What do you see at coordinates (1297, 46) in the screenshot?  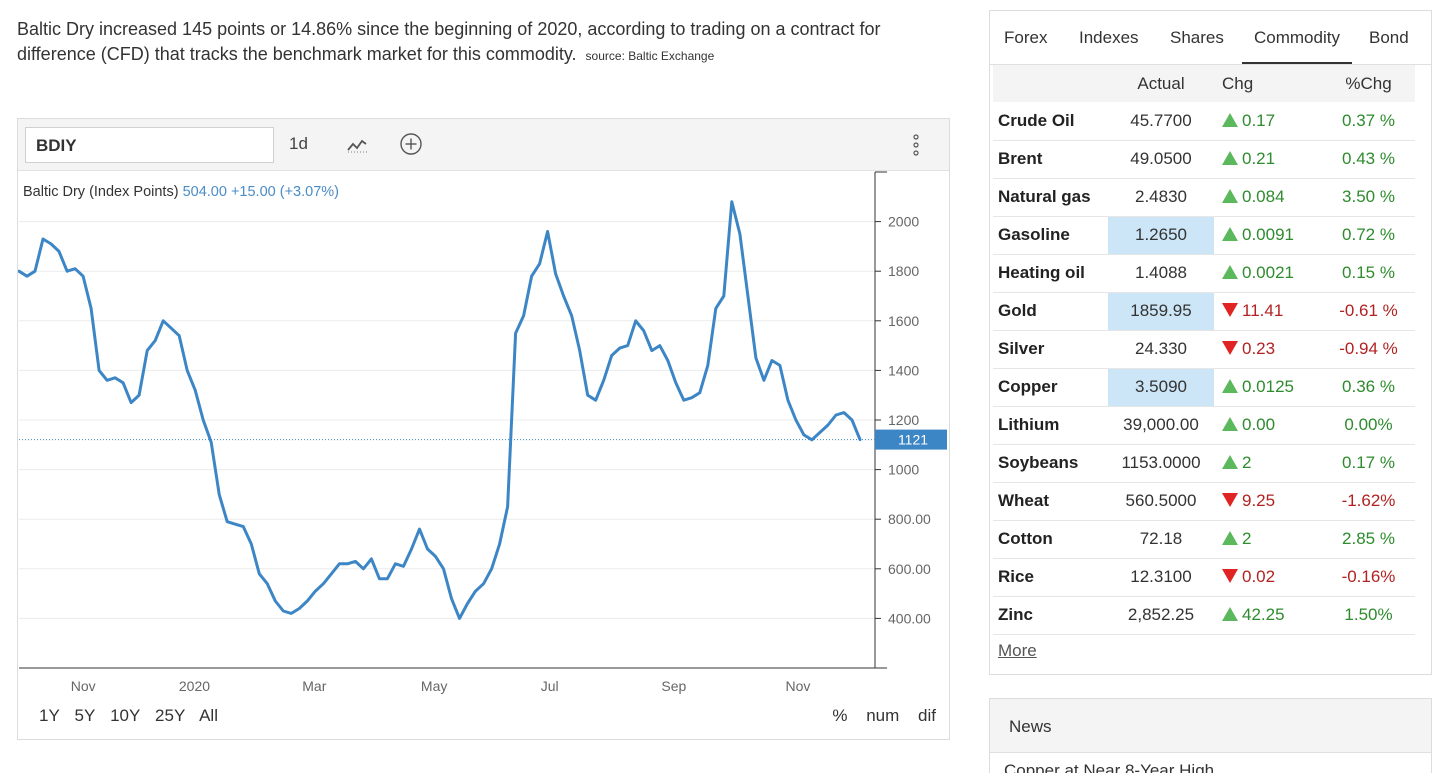 I see `tab-commodity: Commodity` at bounding box center [1297, 46].